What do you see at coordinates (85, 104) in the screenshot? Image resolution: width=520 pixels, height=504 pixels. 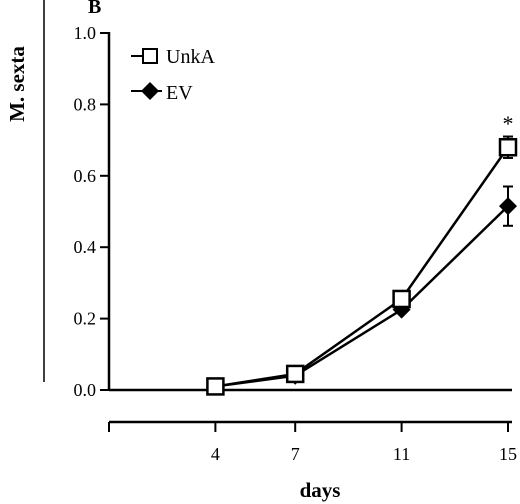 I see `y-tick-label: 0.8` at bounding box center [85, 104].